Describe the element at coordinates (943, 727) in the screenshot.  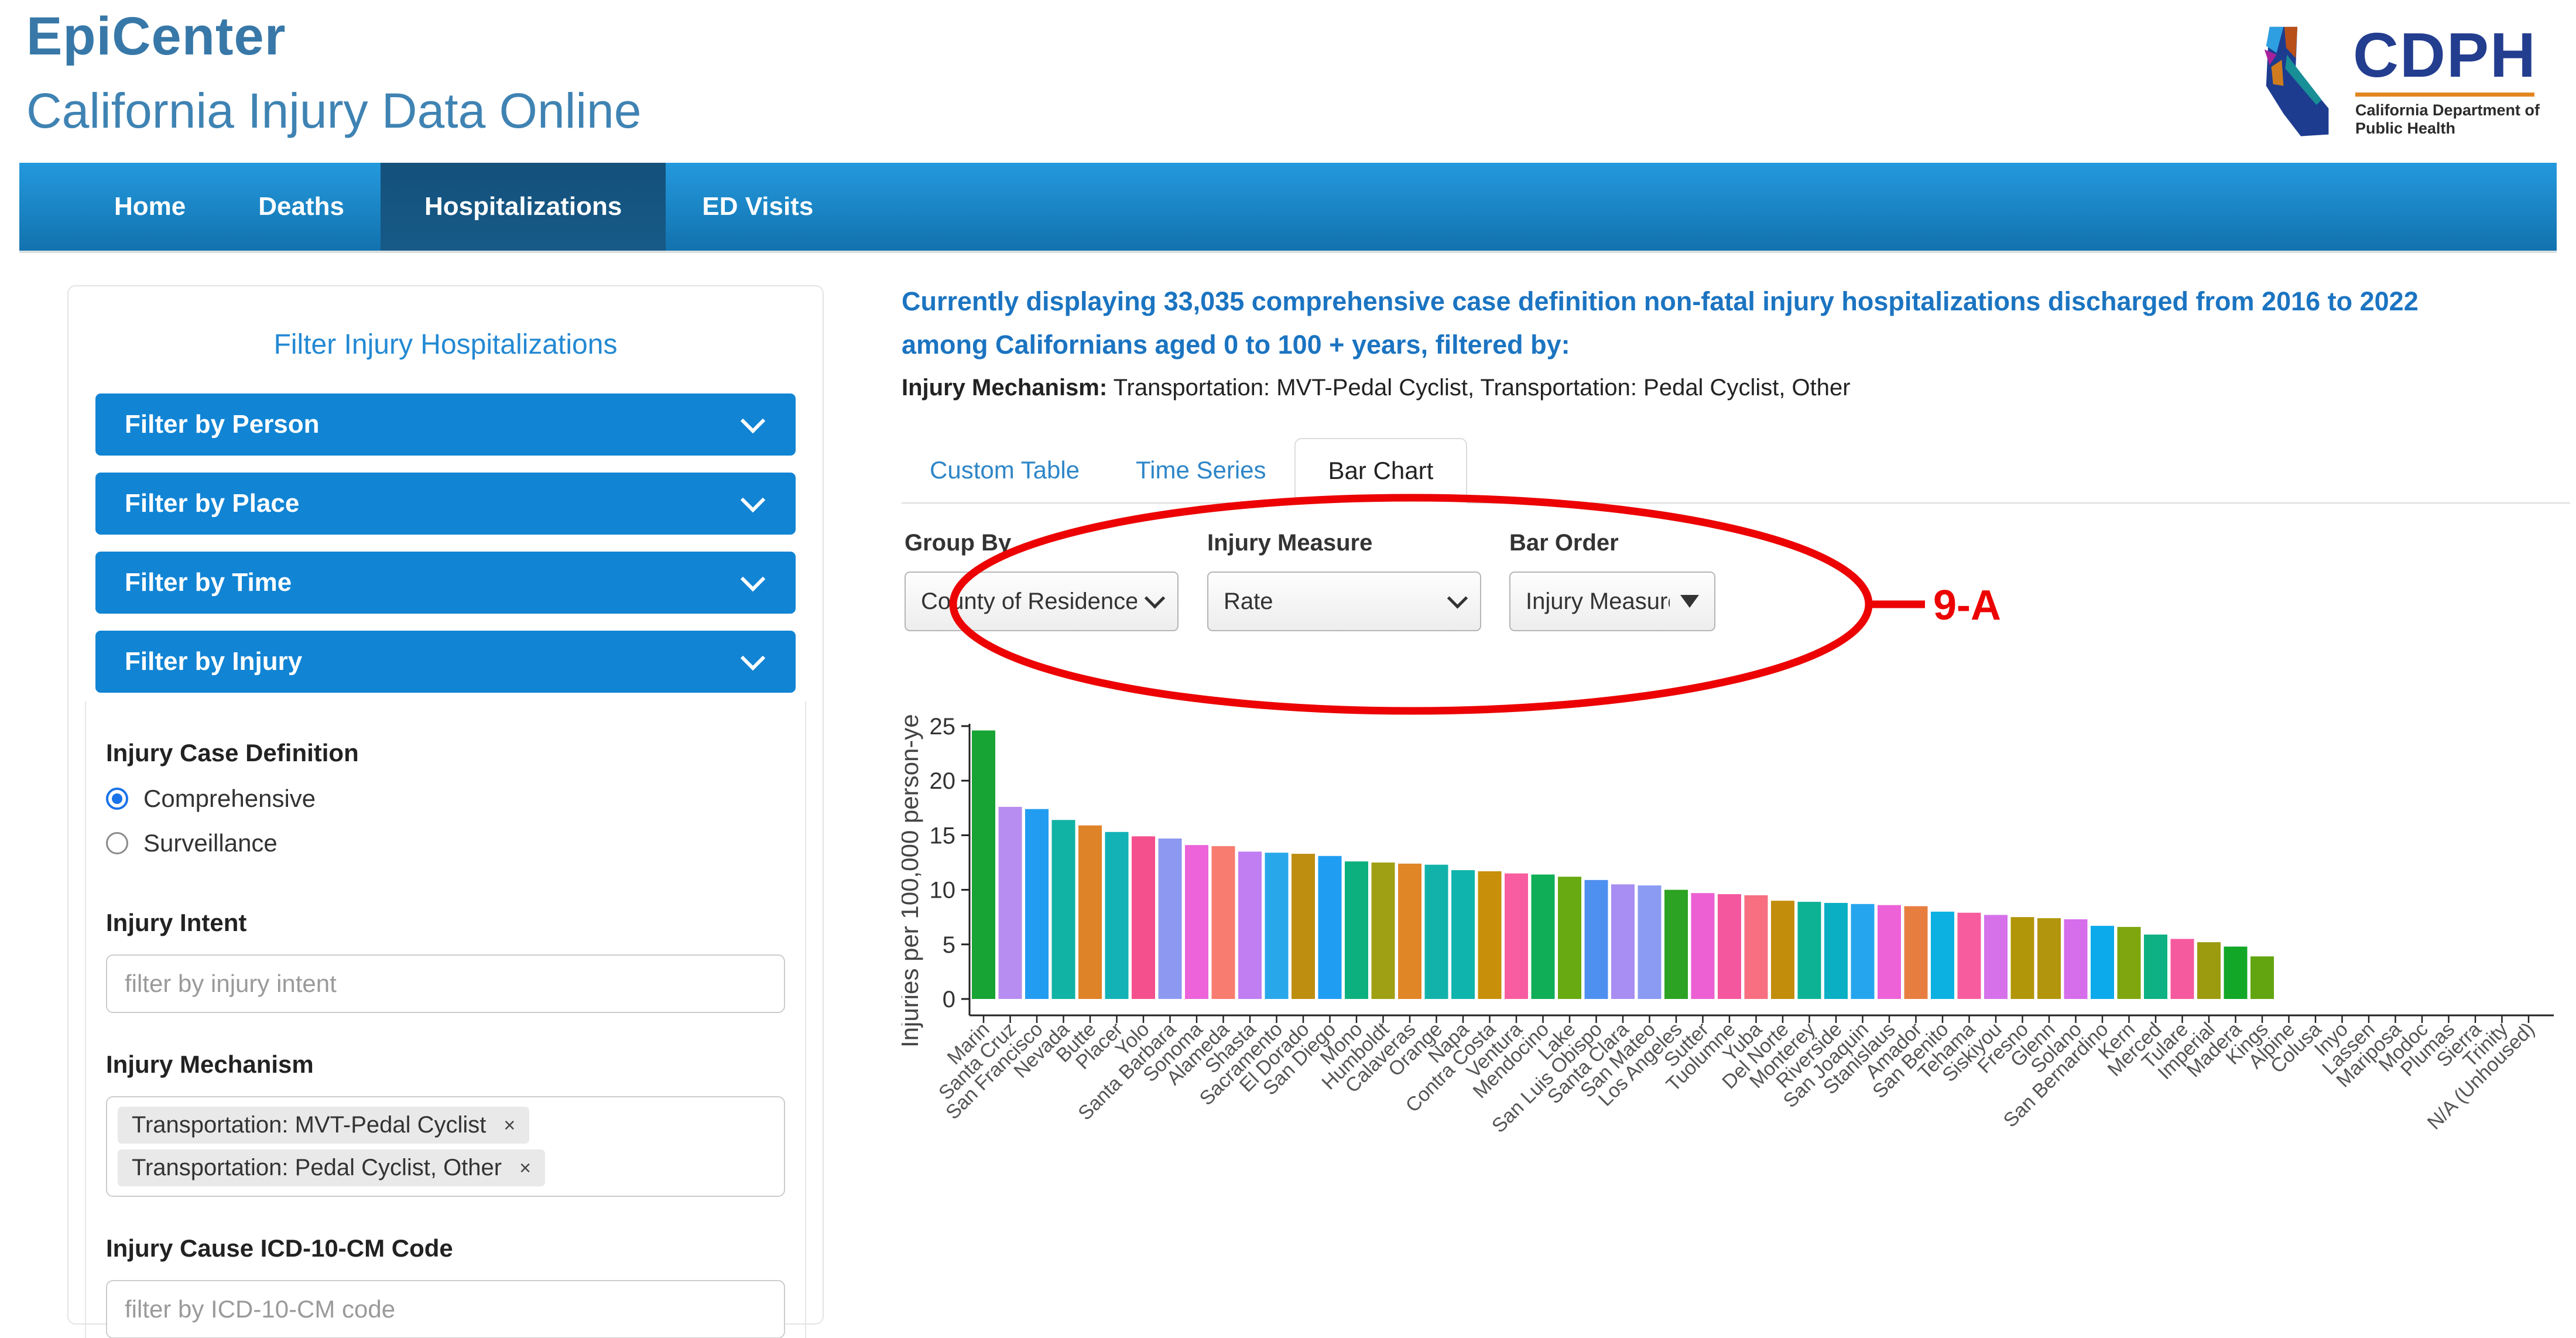
I see `y-tick-label: 25` at that location.